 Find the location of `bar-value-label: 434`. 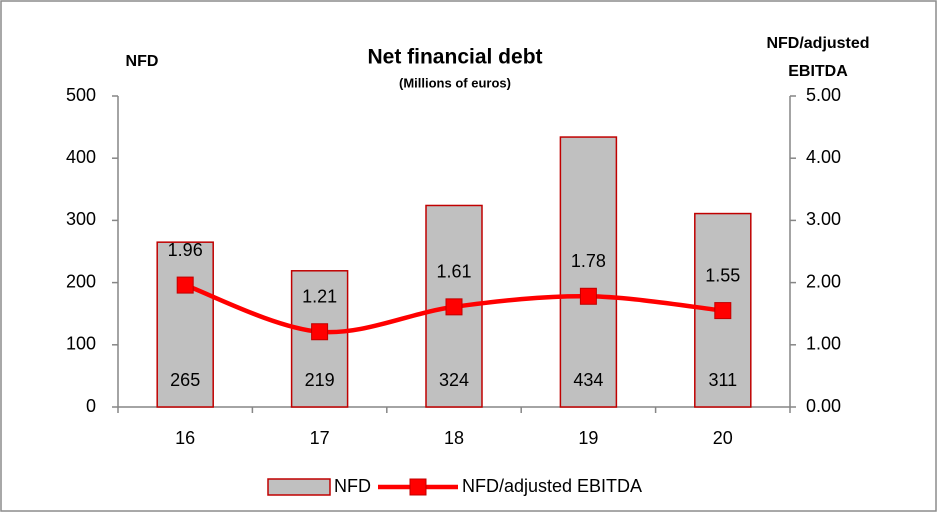

bar-value-label: 434 is located at coordinates (588, 380).